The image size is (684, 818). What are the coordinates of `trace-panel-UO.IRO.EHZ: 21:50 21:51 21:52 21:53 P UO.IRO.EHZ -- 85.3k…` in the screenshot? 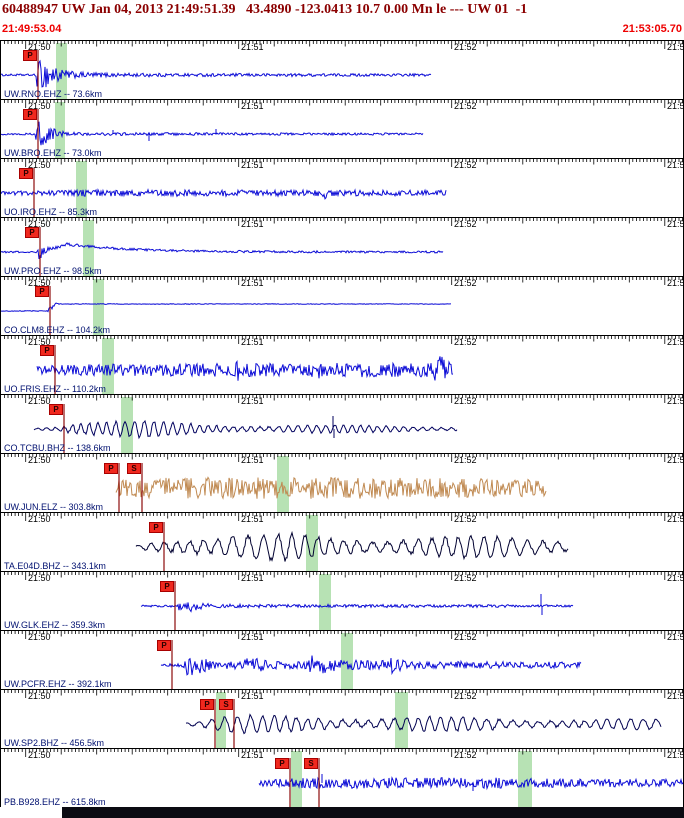 It's located at (342, 187).